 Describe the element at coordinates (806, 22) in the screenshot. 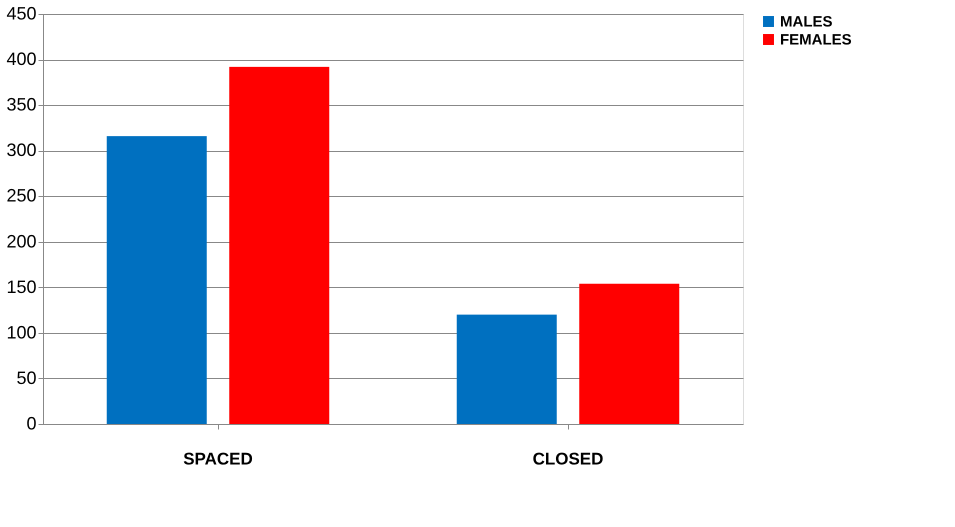

I see `legend-label: MALES` at that location.